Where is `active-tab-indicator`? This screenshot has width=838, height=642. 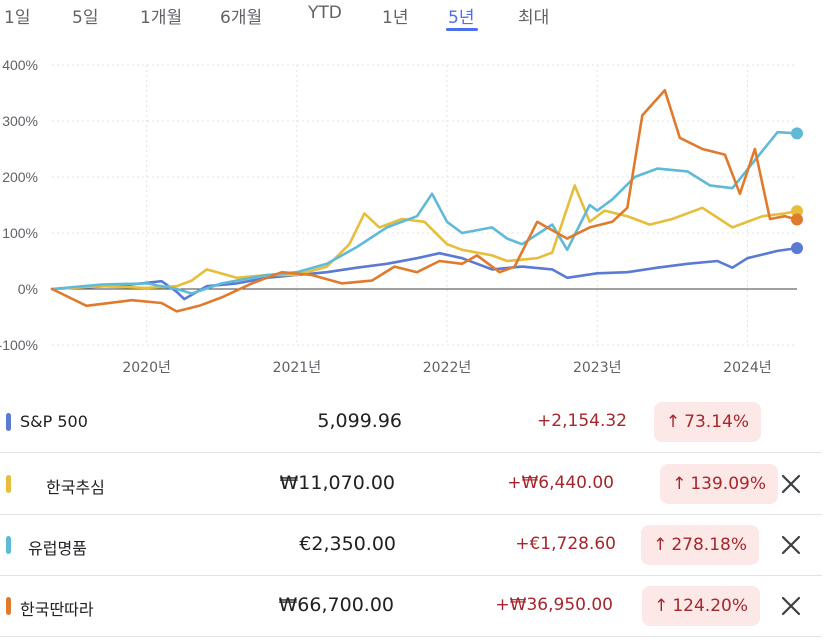 active-tab-indicator is located at coordinates (462, 29).